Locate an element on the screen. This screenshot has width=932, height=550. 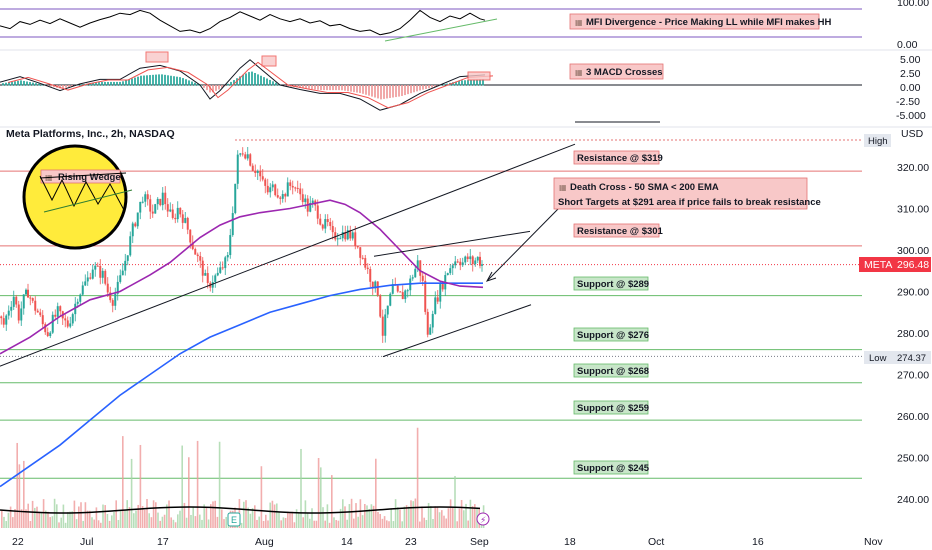
resistance-301-box is located at coordinates (616, 230).